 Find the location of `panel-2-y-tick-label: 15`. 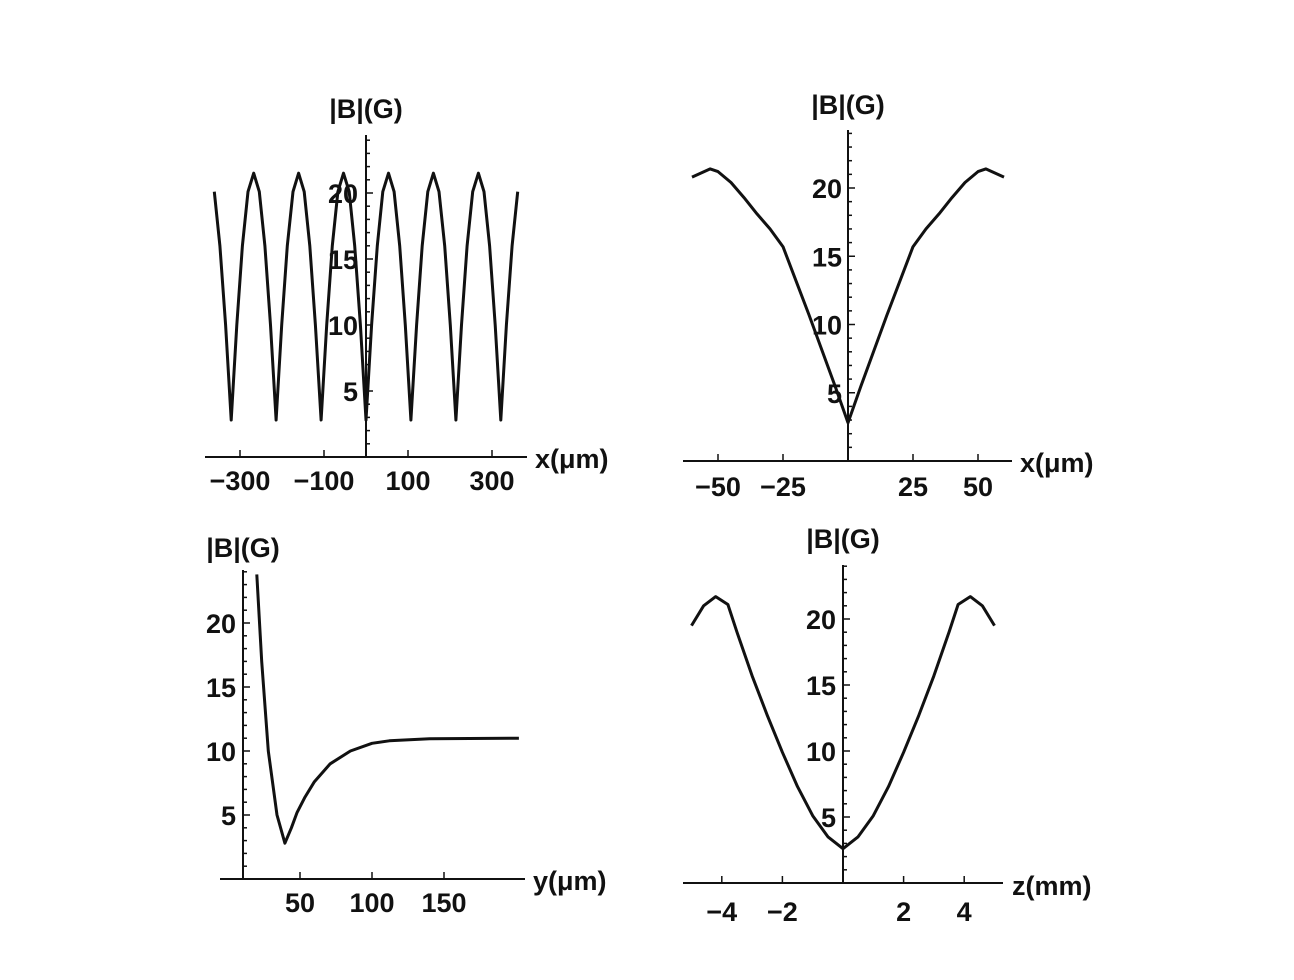

panel-2-y-tick-label: 15 is located at coordinates (827, 257).